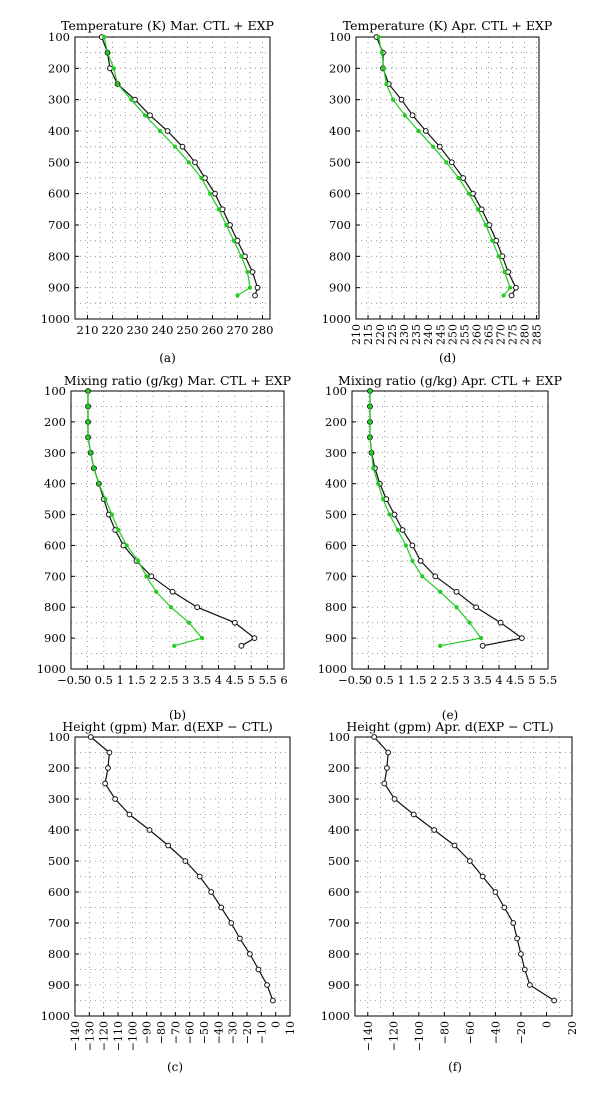 This screenshot has width=600, height=1098. I want to click on x-tick-label: 1, so click(119, 680).